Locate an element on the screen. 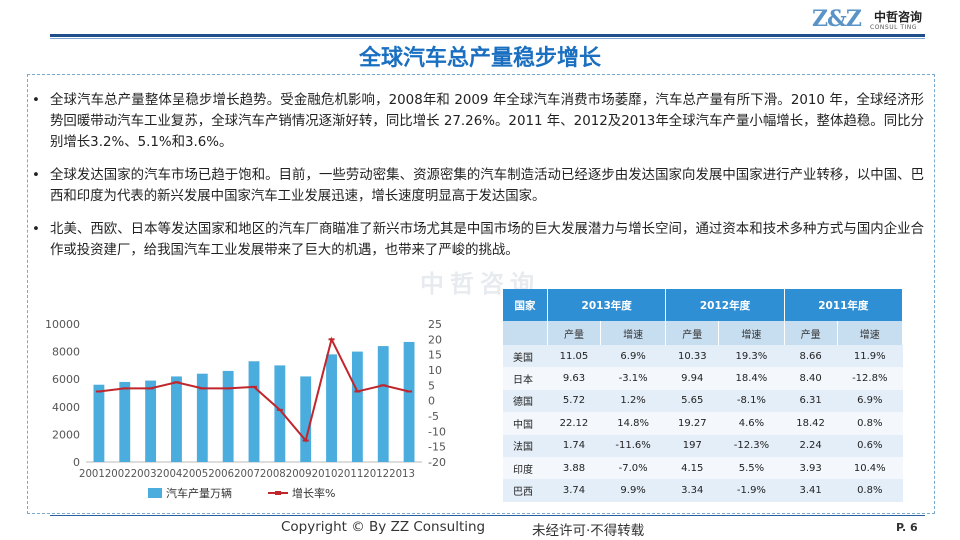 The image size is (960, 540). x-tick-label: 2005 is located at coordinates (195, 474).